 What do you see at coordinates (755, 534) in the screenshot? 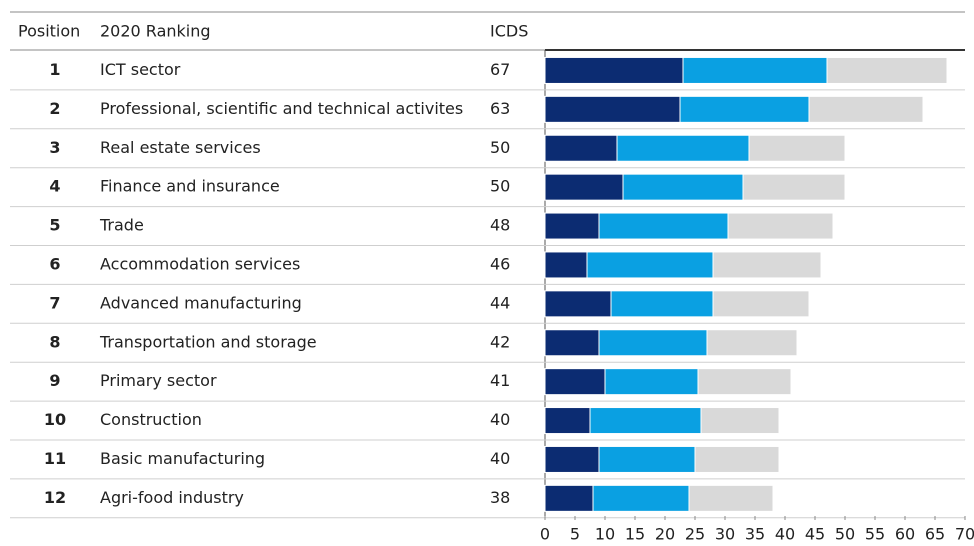
I see `x-tick-label: 35` at bounding box center [755, 534].